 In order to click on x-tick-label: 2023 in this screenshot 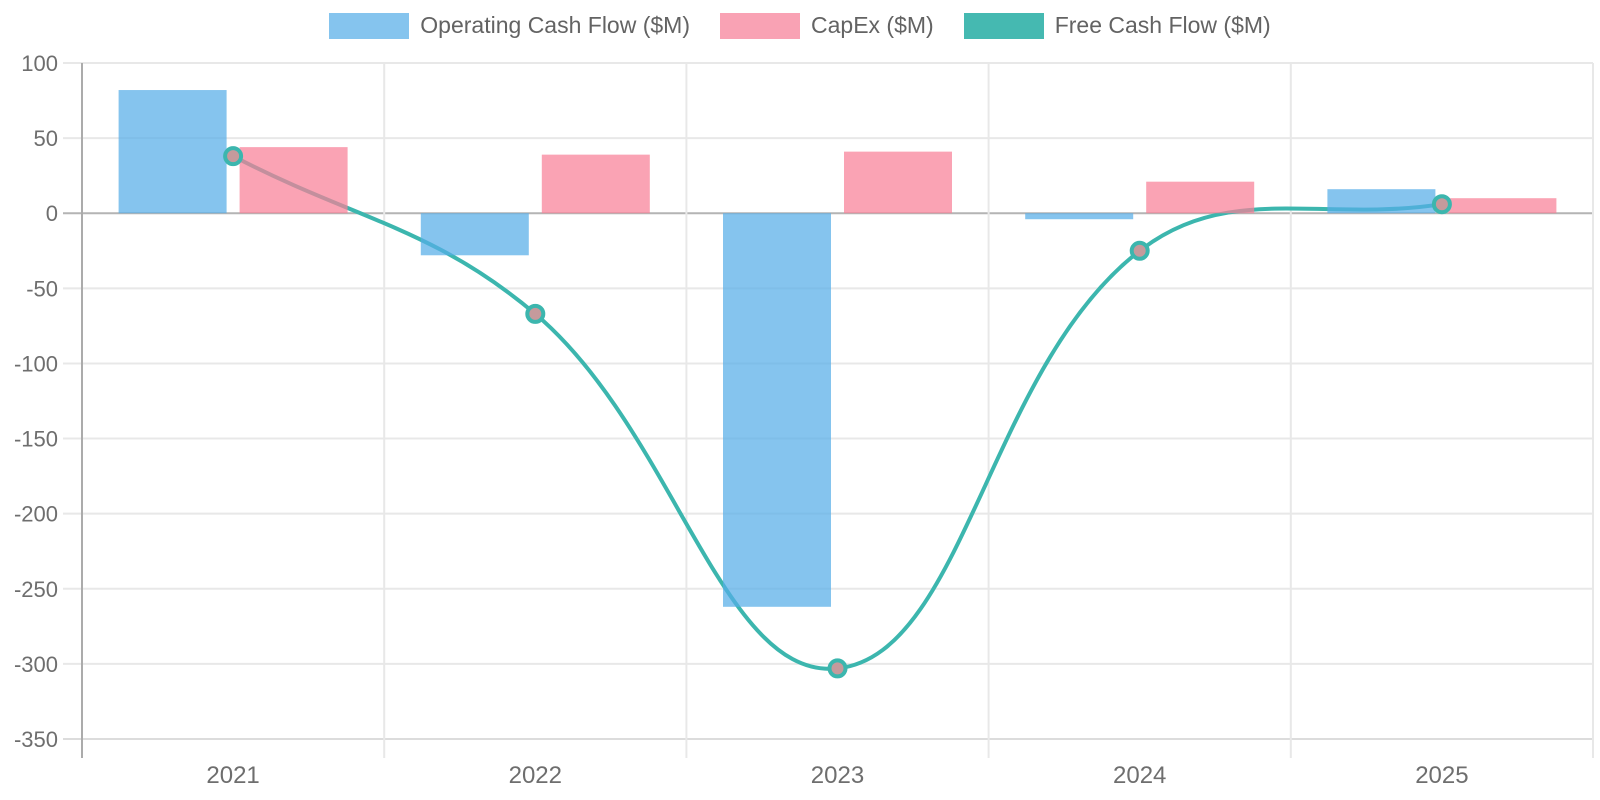, I will do `click(837, 775)`.